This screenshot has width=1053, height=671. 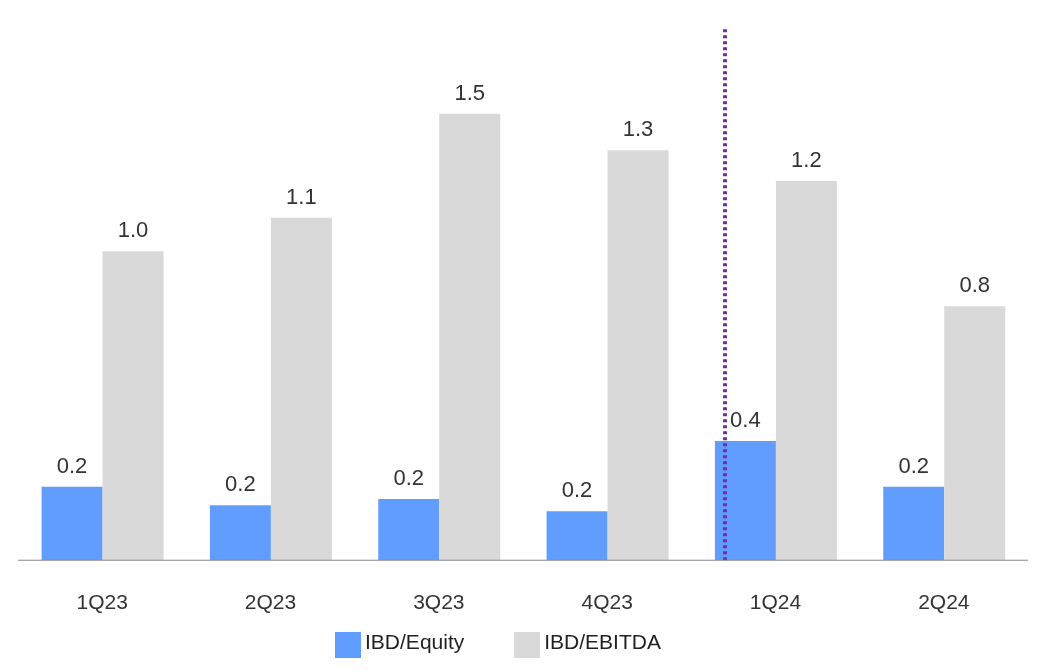 I want to click on data-label: 1.1, so click(x=301, y=196).